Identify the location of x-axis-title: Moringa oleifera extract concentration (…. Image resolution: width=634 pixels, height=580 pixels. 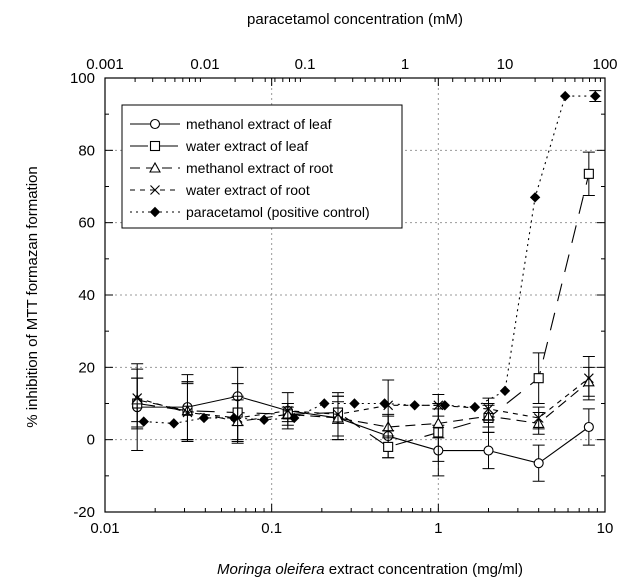
(370, 569).